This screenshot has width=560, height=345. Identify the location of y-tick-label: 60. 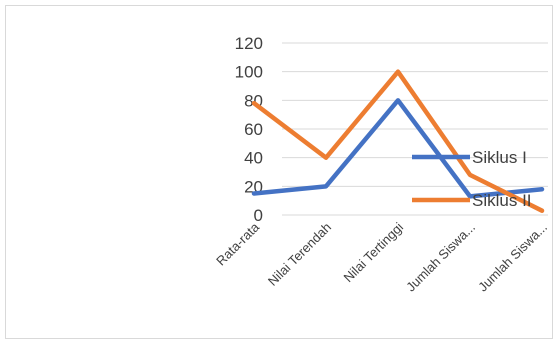
(253, 129).